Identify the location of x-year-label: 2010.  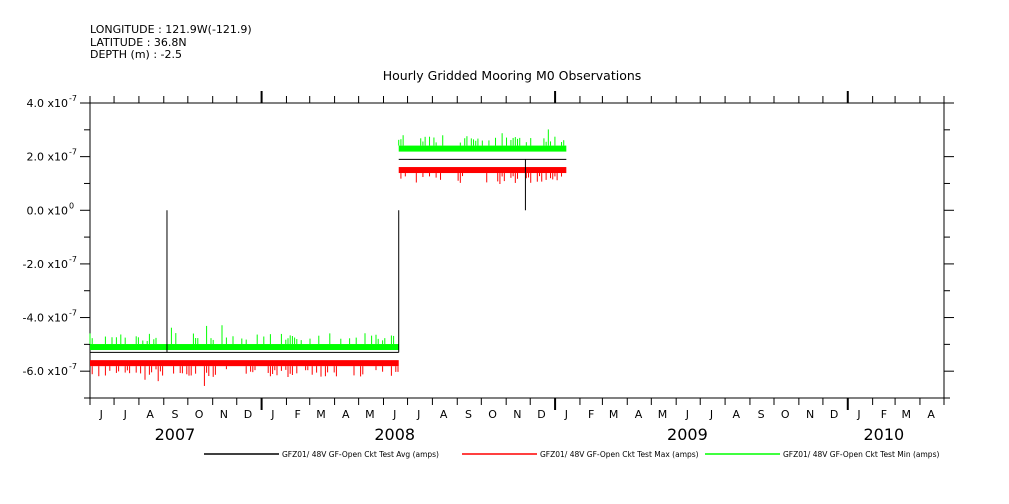
(883, 434).